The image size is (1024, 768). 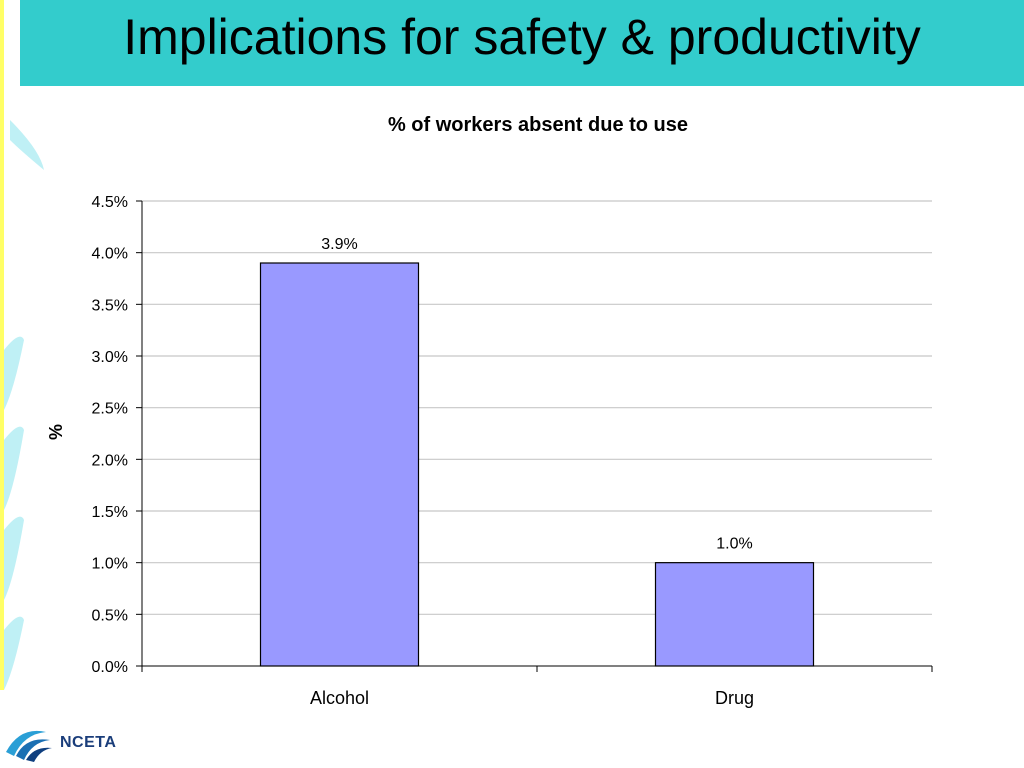 What do you see at coordinates (110, 512) in the screenshot?
I see `y-tick-label: 1.5%` at bounding box center [110, 512].